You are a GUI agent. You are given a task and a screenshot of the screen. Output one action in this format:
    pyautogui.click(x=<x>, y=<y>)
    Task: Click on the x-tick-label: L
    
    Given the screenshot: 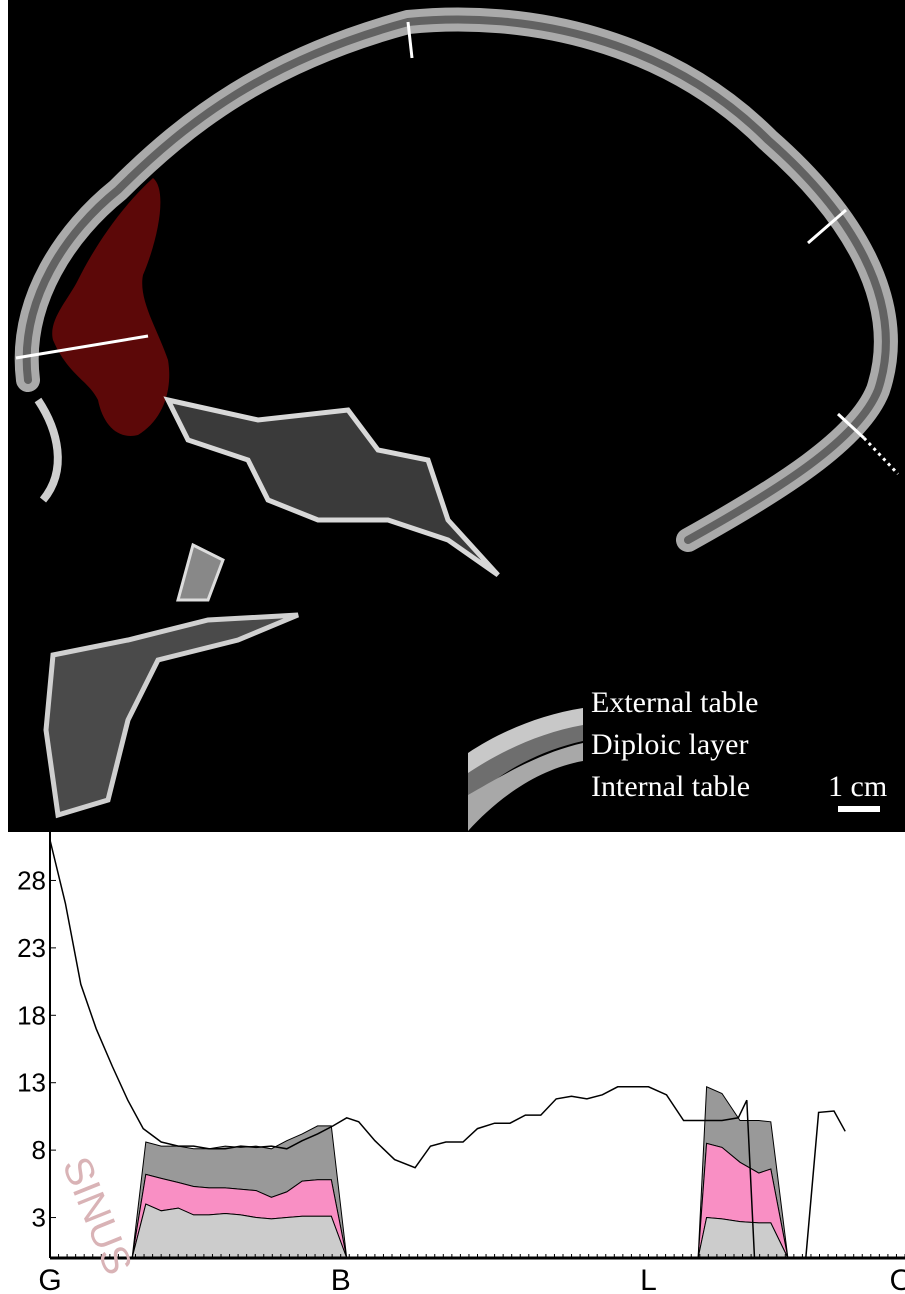 What is the action you would take?
    pyautogui.click(x=648, y=1279)
    